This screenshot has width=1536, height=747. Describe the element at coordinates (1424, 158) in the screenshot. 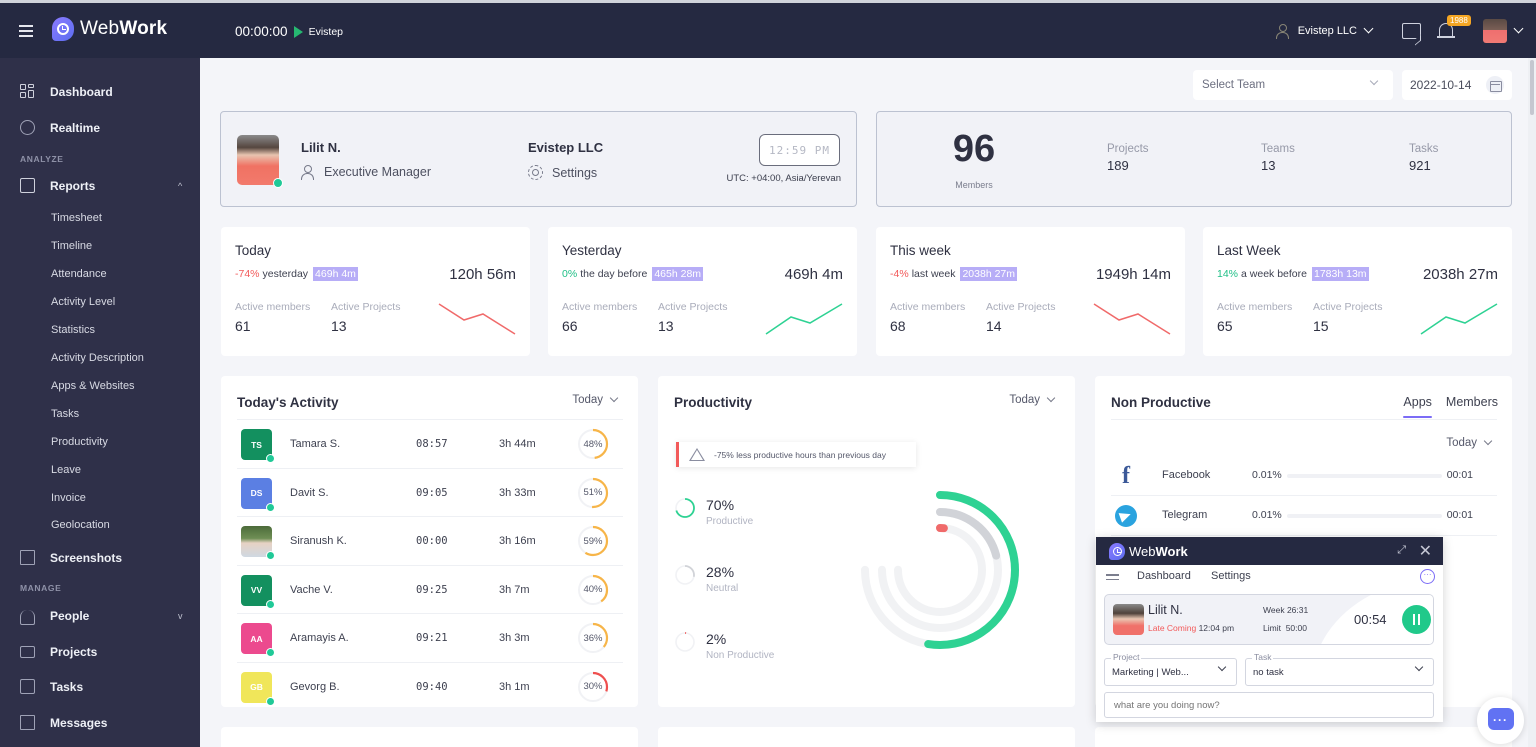

I see `stat-tasks: Tasks 921` at that location.